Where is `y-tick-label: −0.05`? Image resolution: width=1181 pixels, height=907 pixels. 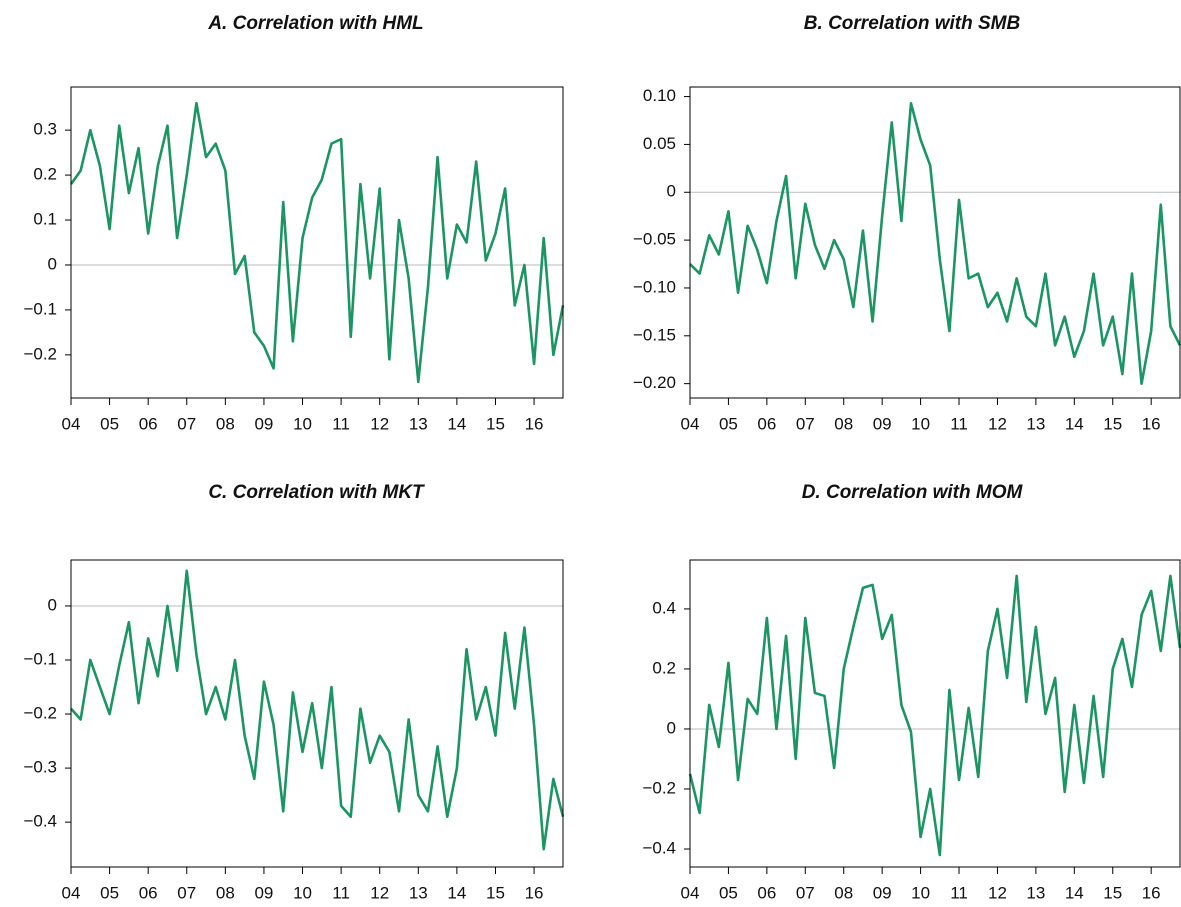 y-tick-label: −0.05 is located at coordinates (654, 239).